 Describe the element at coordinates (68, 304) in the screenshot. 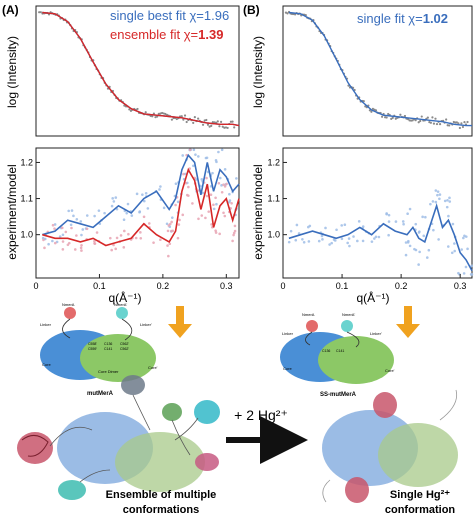

I see `schematic-a-label-nmera: NmerA` at that location.